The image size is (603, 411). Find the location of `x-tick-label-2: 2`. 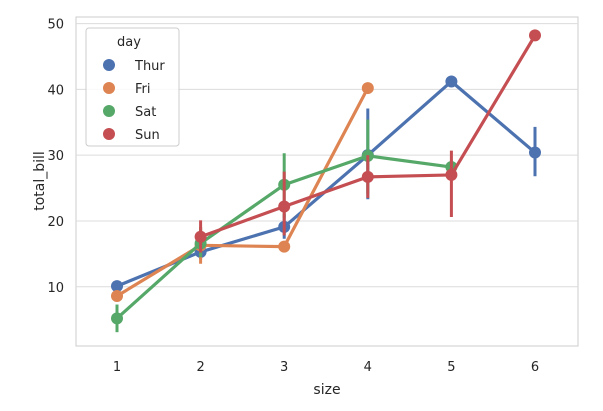

x-tick-label-2: 2 is located at coordinates (200, 367).